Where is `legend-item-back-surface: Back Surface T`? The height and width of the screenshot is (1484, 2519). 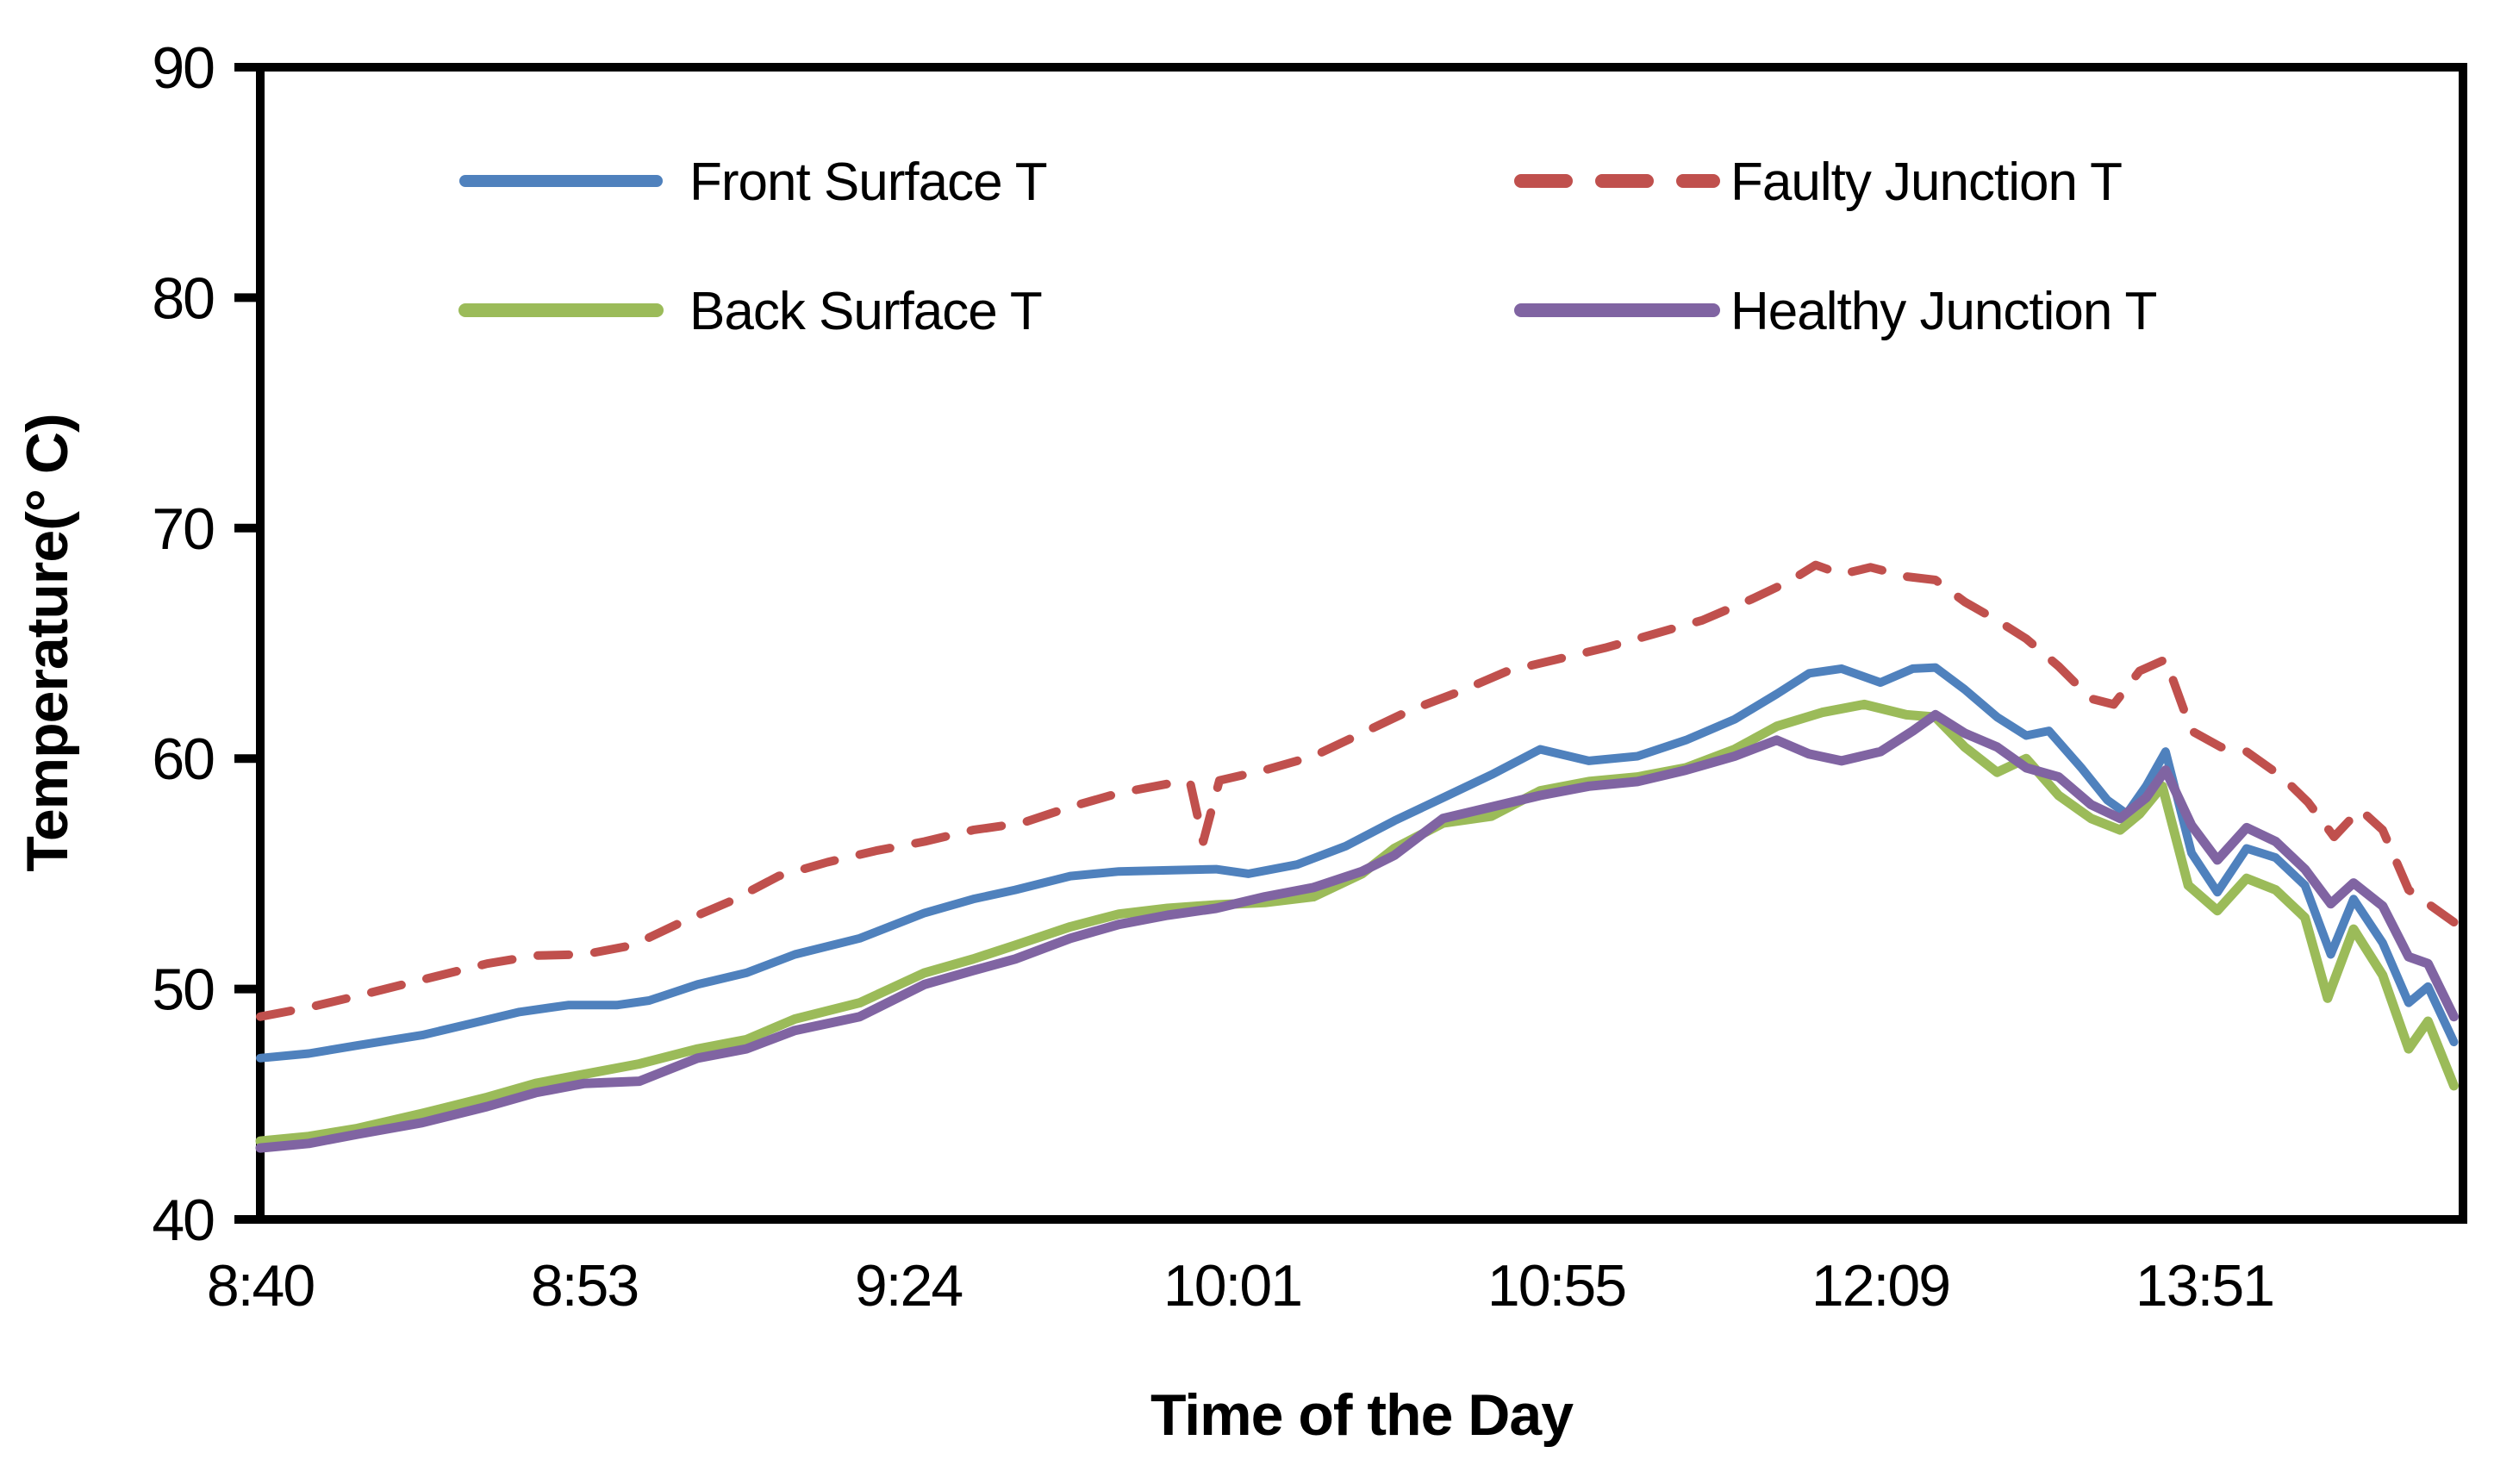 legend-item-back-surface: Back Surface T is located at coordinates (750, 311).